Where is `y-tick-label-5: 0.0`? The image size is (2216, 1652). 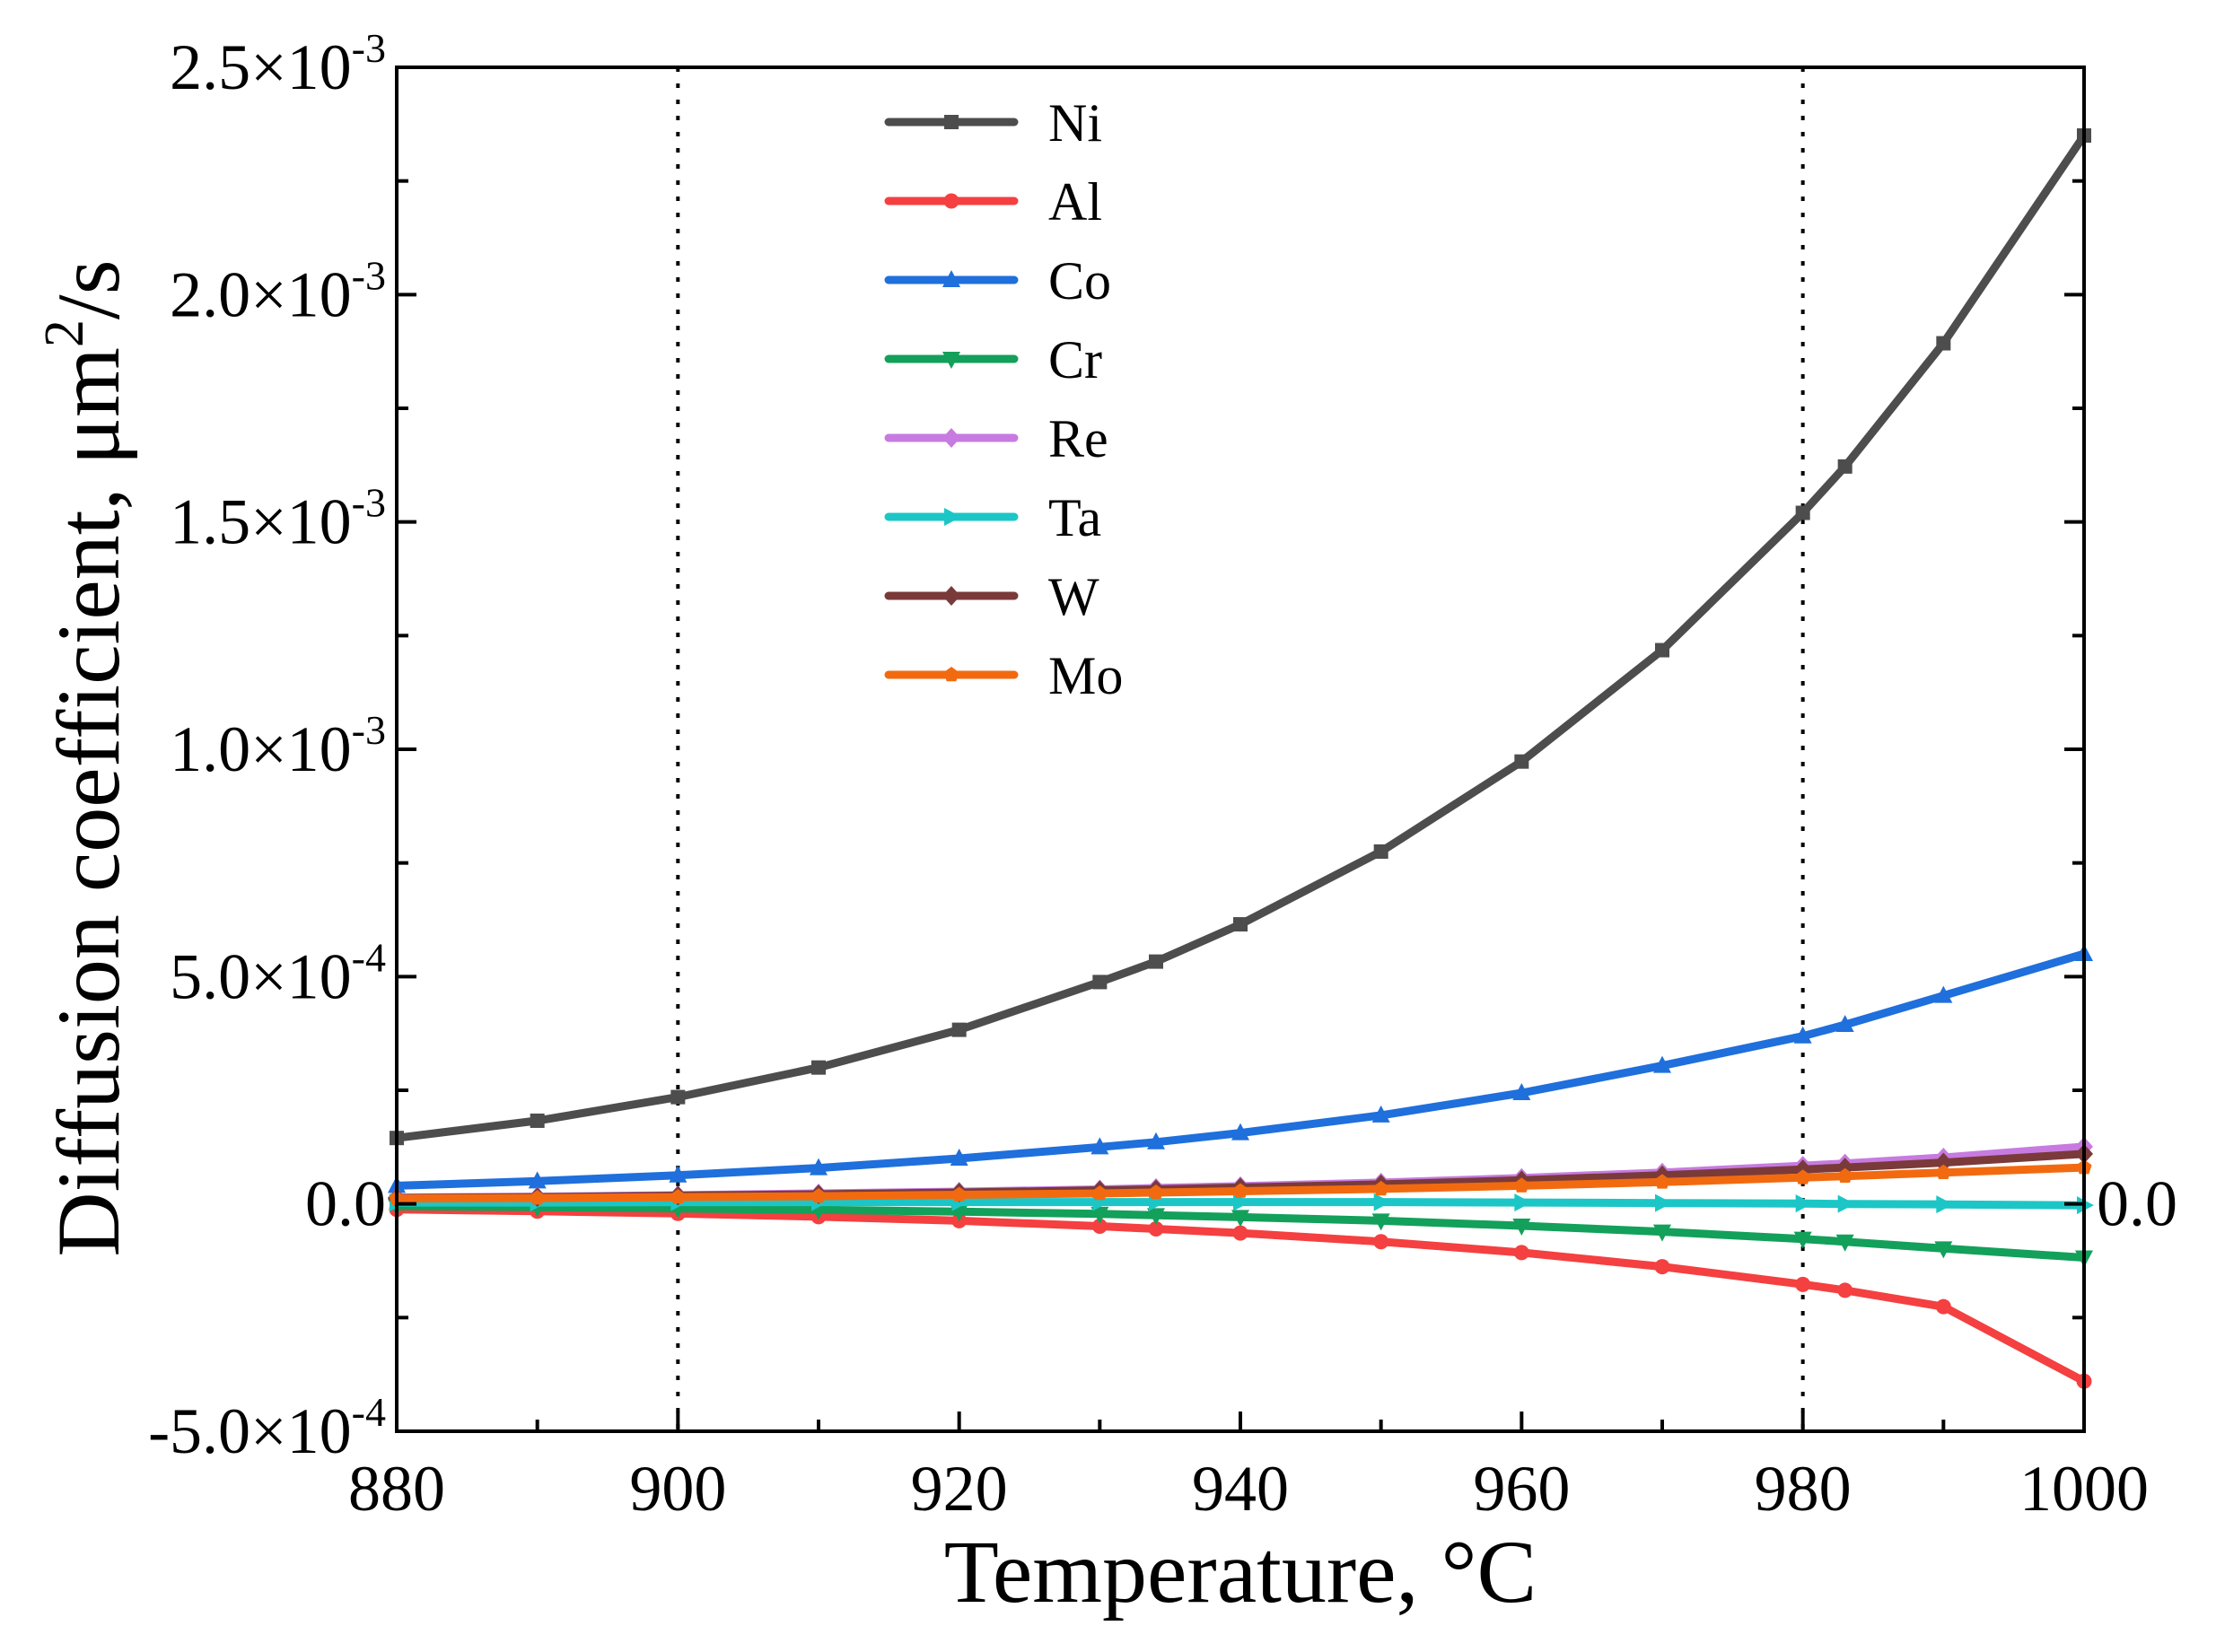 y-tick-label-5: 0.0 is located at coordinates (346, 1204).